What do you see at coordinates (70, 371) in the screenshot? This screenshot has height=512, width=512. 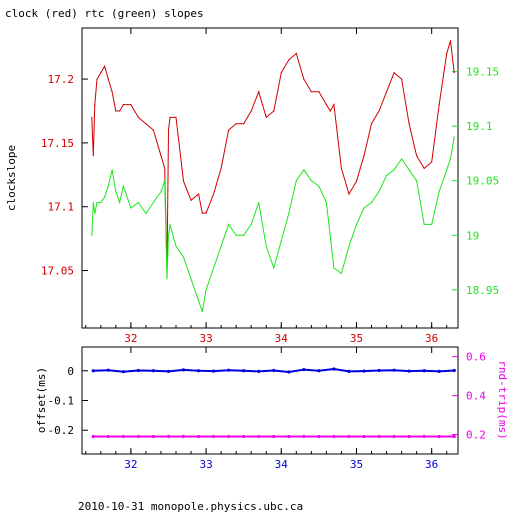 I see `y-tick-label: 0` at bounding box center [70, 371].